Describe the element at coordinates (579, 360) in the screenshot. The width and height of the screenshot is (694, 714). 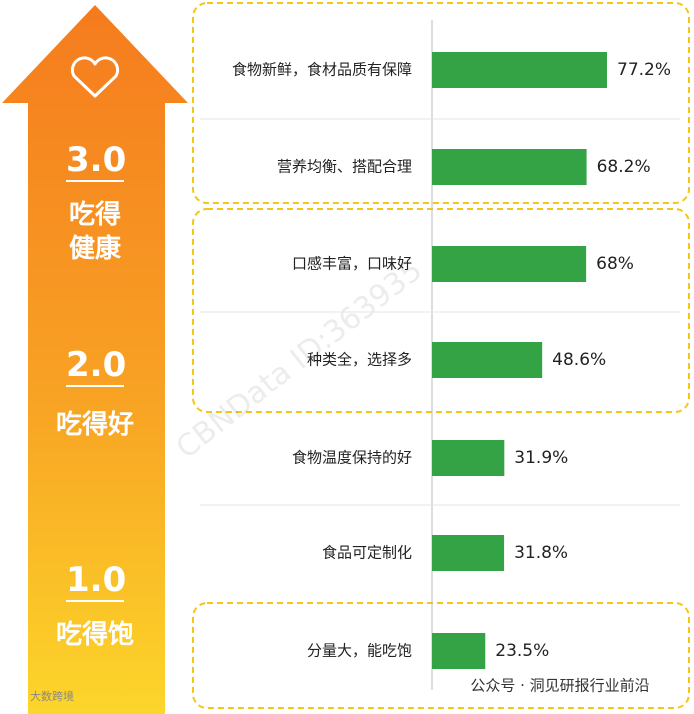
I see `value-label: 48.6%` at that location.